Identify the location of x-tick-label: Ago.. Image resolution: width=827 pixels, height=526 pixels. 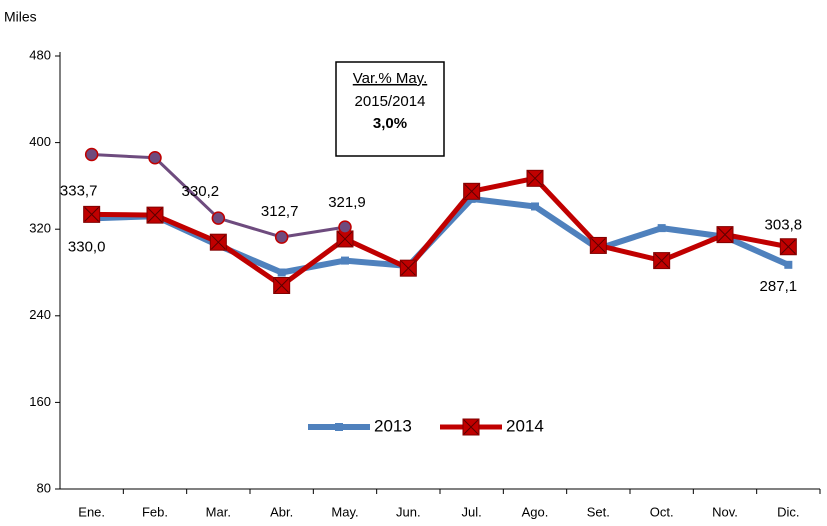
(535, 511).